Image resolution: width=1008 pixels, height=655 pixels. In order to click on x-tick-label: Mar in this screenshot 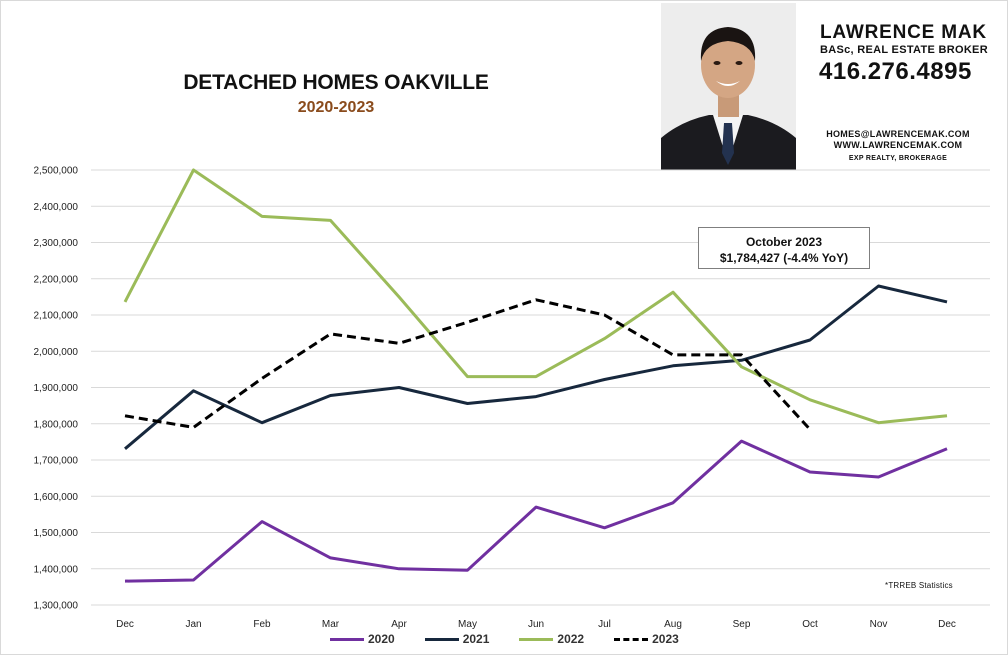, I will do `click(331, 624)`.